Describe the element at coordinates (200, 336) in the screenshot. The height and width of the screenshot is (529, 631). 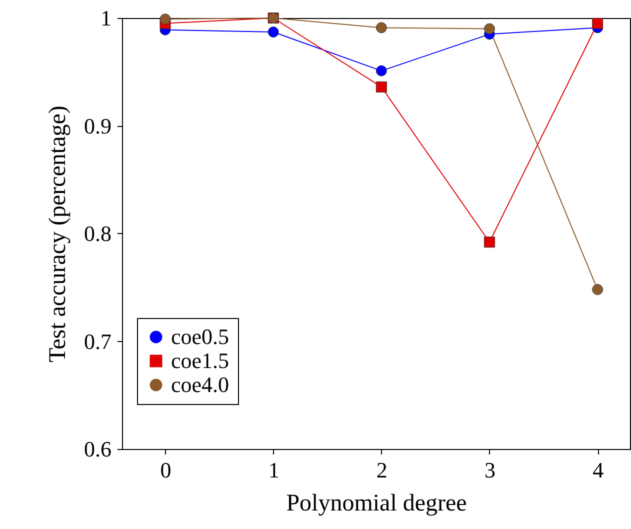
I see `legend-label: coe0.5` at that location.